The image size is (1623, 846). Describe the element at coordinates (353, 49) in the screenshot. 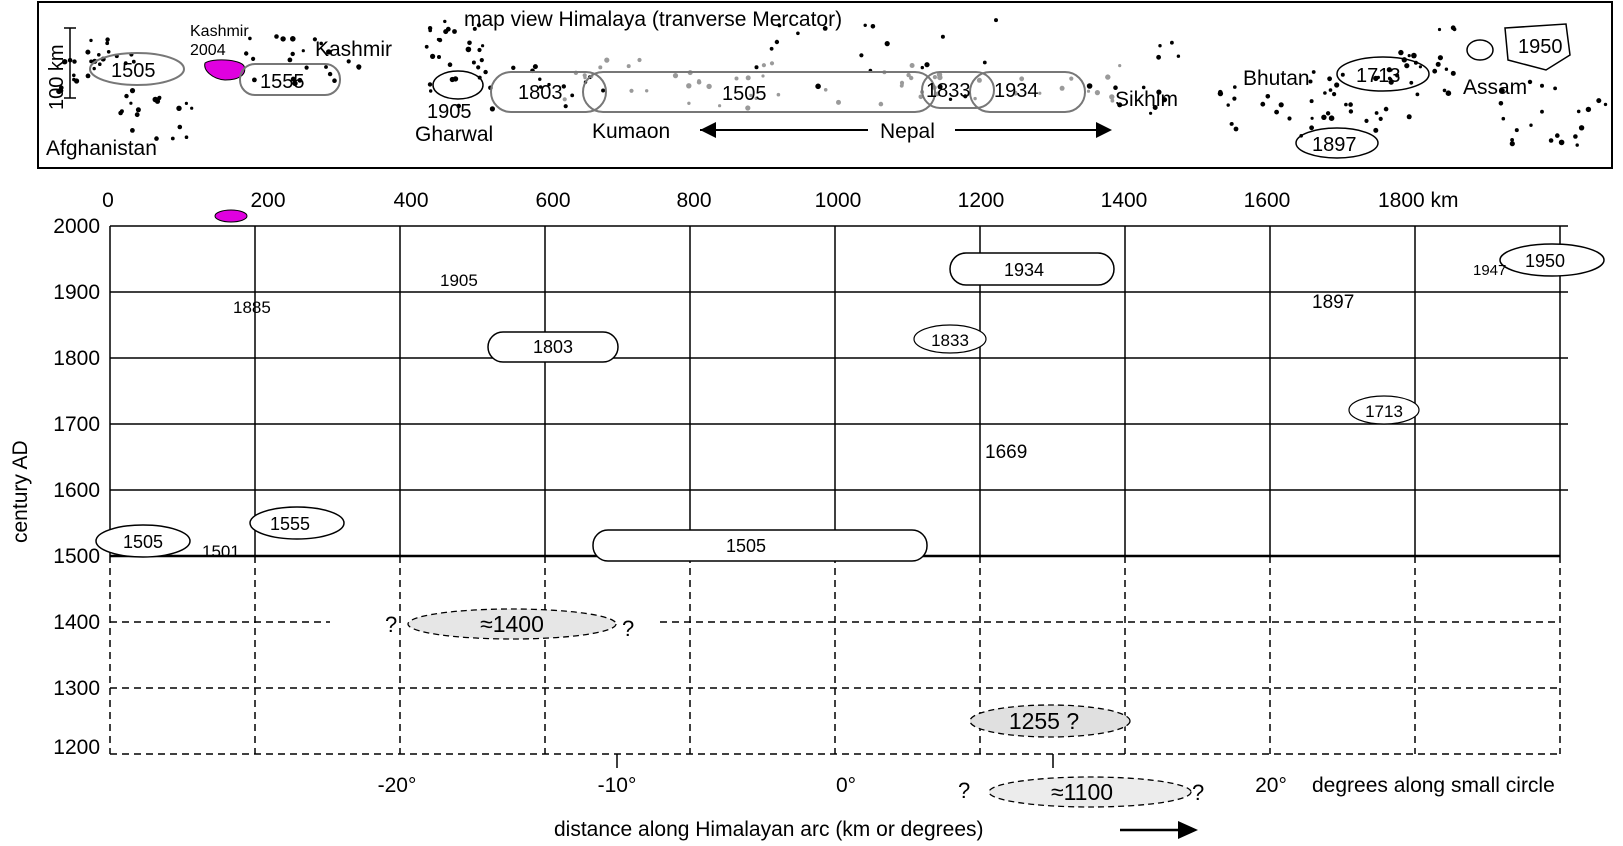

I see `map-region-kashmir: Kashmir` at that location.